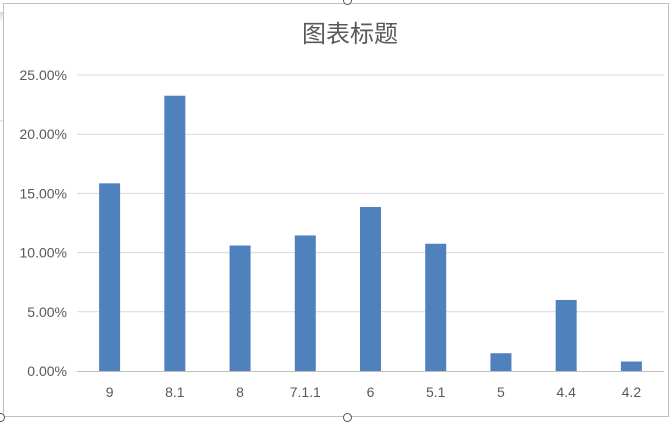  Describe the element at coordinates (347, 417) in the screenshot. I see `resize-handle-bottom` at that location.